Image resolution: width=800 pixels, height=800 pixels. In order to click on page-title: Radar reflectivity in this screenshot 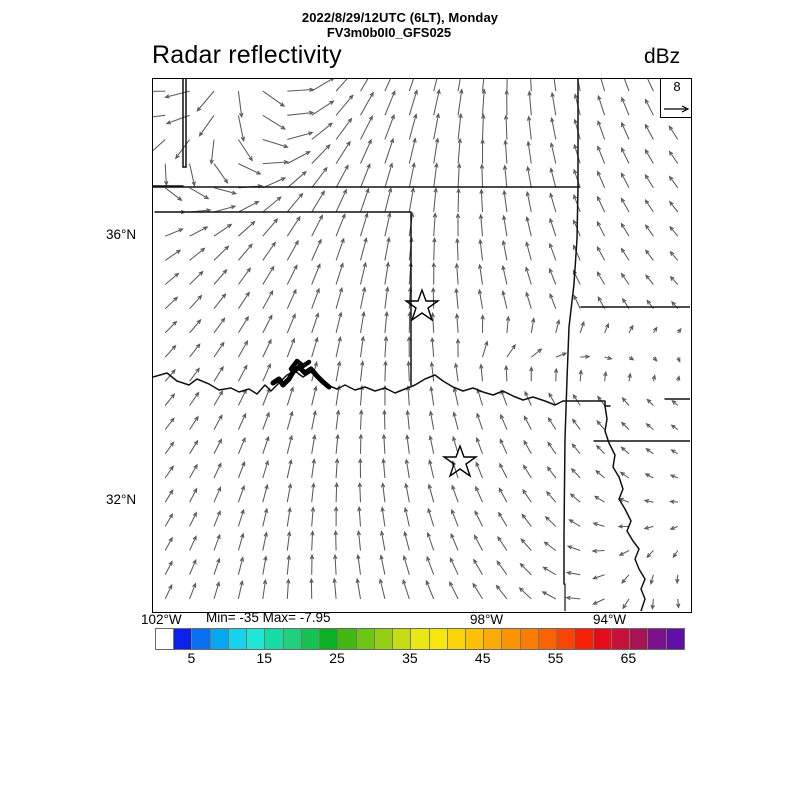, I will do `click(247, 55)`.